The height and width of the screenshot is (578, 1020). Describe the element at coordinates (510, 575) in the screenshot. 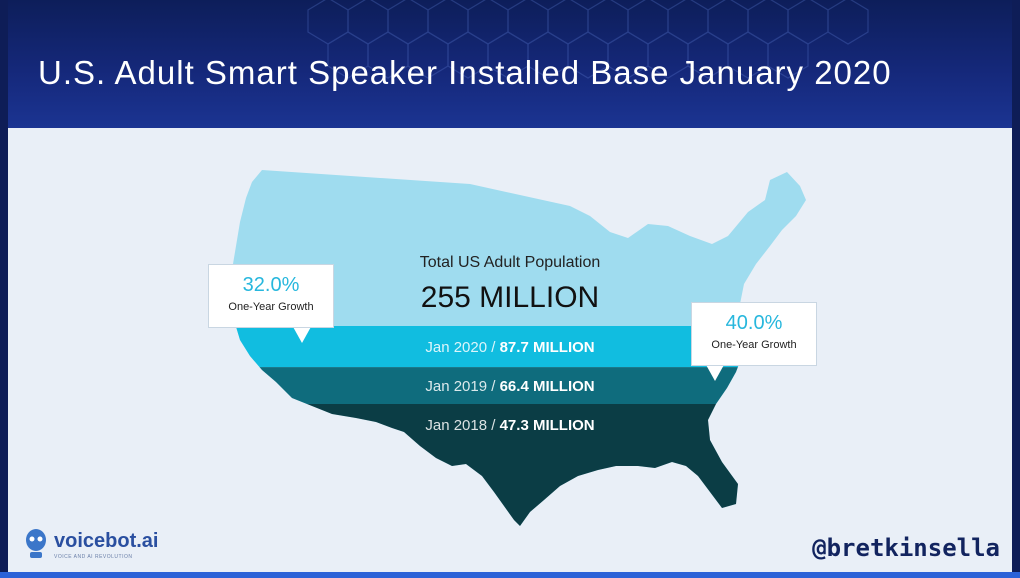

I see `footer-bar` at that location.